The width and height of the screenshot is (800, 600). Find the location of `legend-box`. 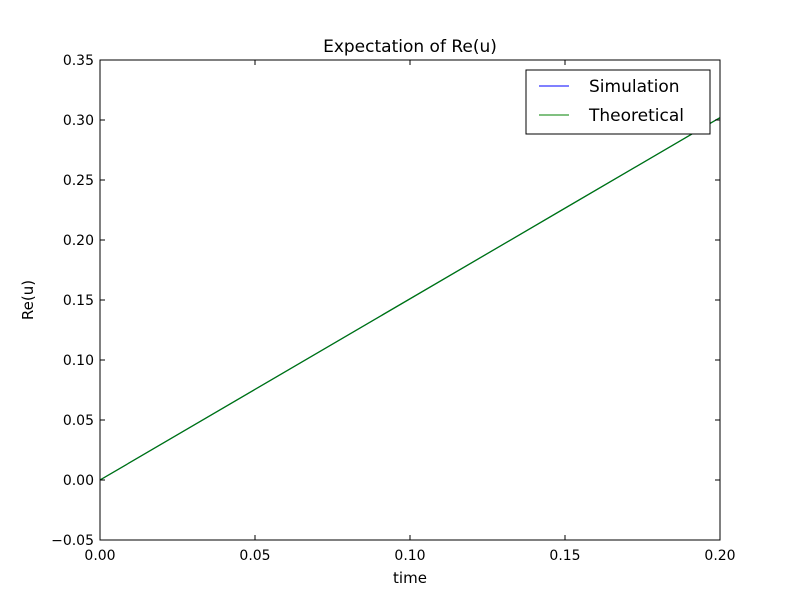

legend-box is located at coordinates (618, 102).